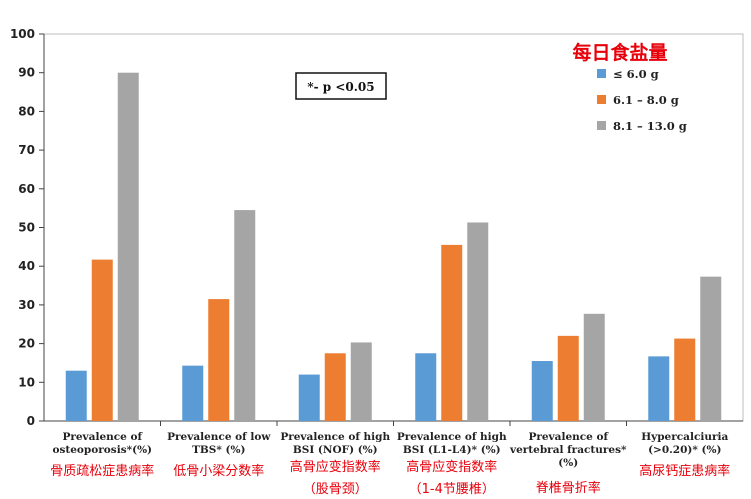 Image resolution: width=751 pixels, height=499 pixels. What do you see at coordinates (102, 471) in the screenshot?
I see `category-label-cn: 骨质疏松症患病率` at bounding box center [102, 471].